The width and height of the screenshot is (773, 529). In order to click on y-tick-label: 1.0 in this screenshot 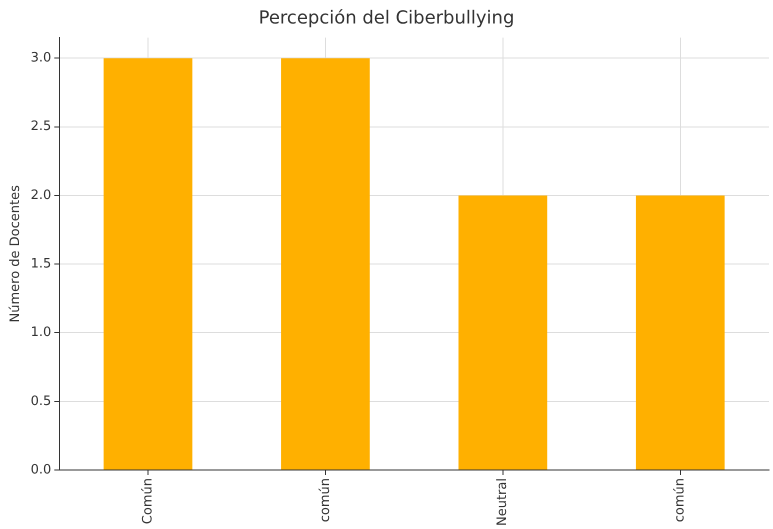, I will do `click(41, 332)`.